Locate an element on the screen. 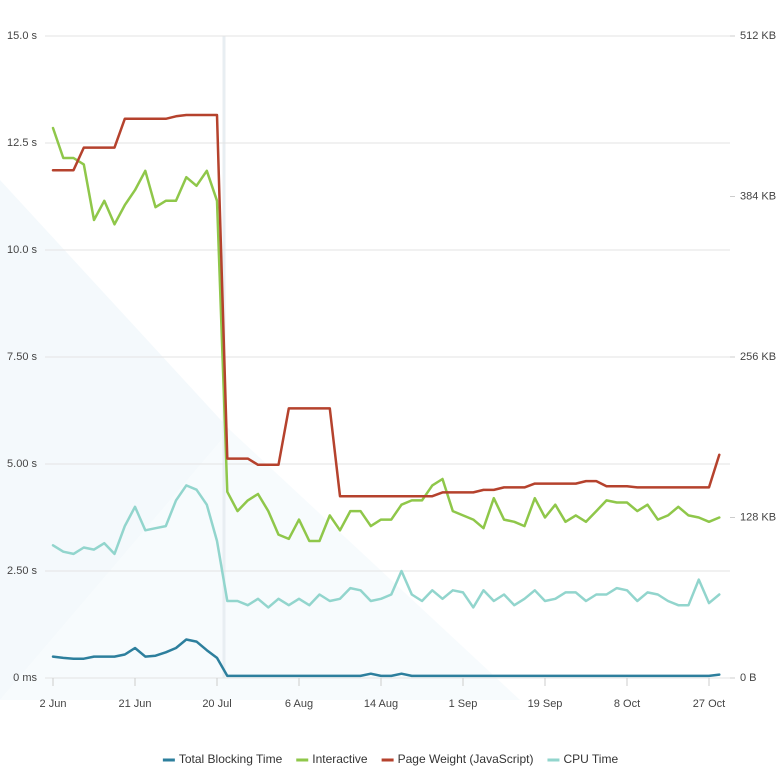 The width and height of the screenshot is (781, 781). y-tick-label: 12.5 s is located at coordinates (22, 143).